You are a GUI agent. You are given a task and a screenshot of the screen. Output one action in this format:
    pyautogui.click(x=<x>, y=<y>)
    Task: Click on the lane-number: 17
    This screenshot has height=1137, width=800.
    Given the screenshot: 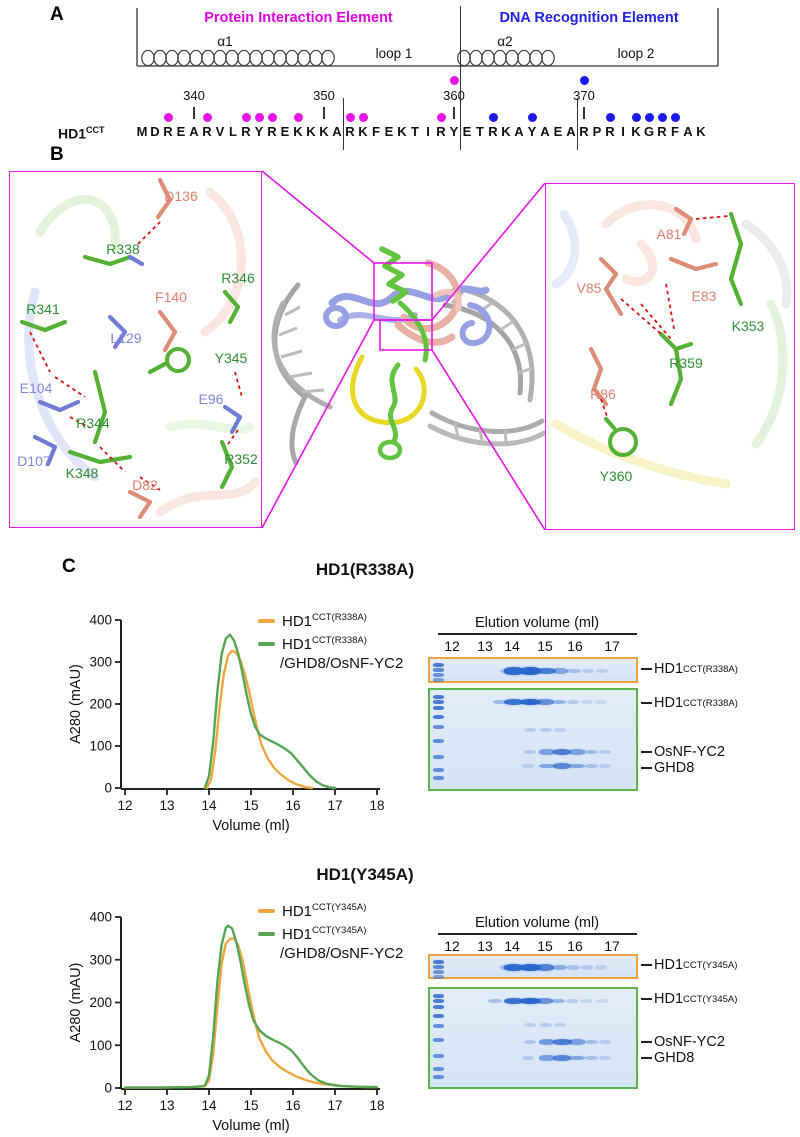 What is the action you would take?
    pyautogui.click(x=612, y=946)
    